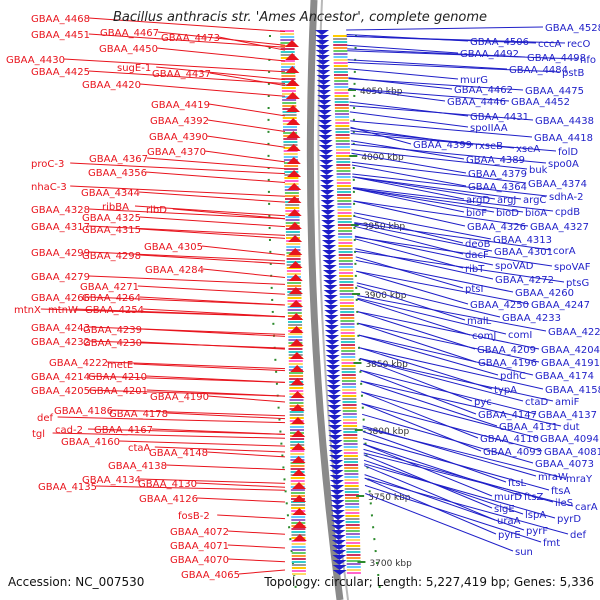 This screenshot has width=600, height=600. Describe the element at coordinates (477, 255) in the screenshot. I see `reverse-gene-label: dacF` at that location.